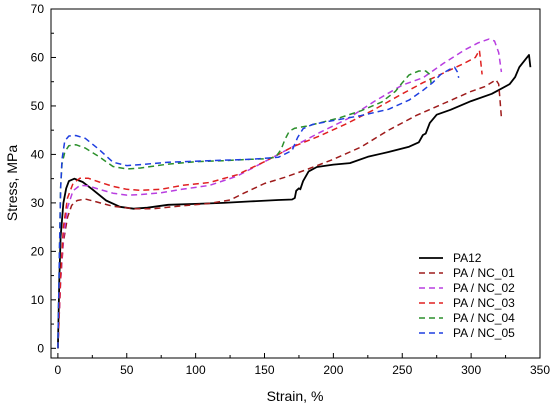  Describe the element at coordinates (12, 183) in the screenshot. I see `y-axis-title: Stress, MPa` at that location.